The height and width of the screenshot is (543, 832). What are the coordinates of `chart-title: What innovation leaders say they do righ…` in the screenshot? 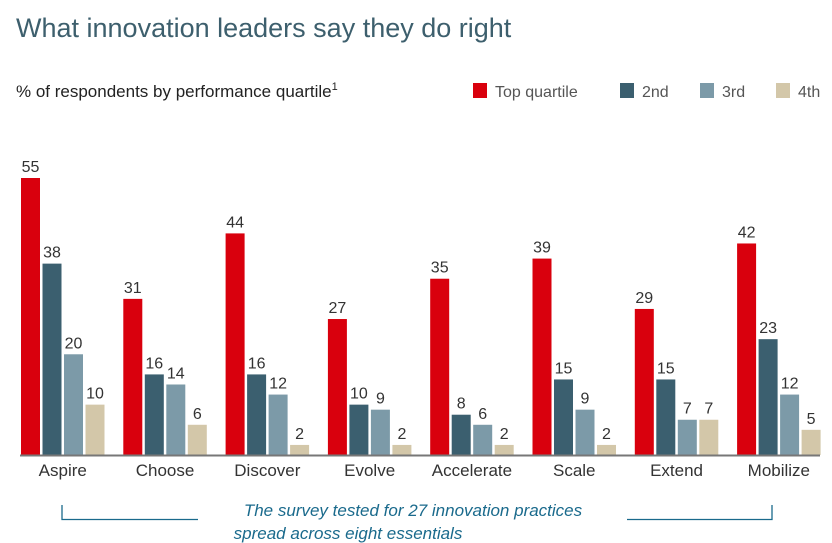 It's located at (264, 28).